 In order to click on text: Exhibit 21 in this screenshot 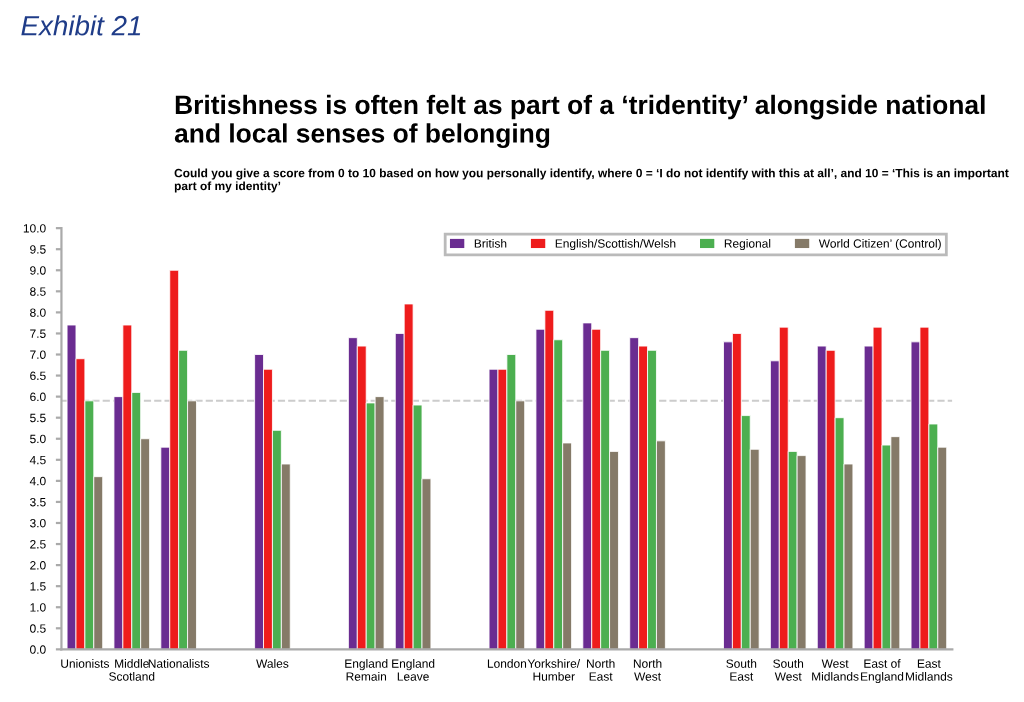, I will do `click(81, 25)`.